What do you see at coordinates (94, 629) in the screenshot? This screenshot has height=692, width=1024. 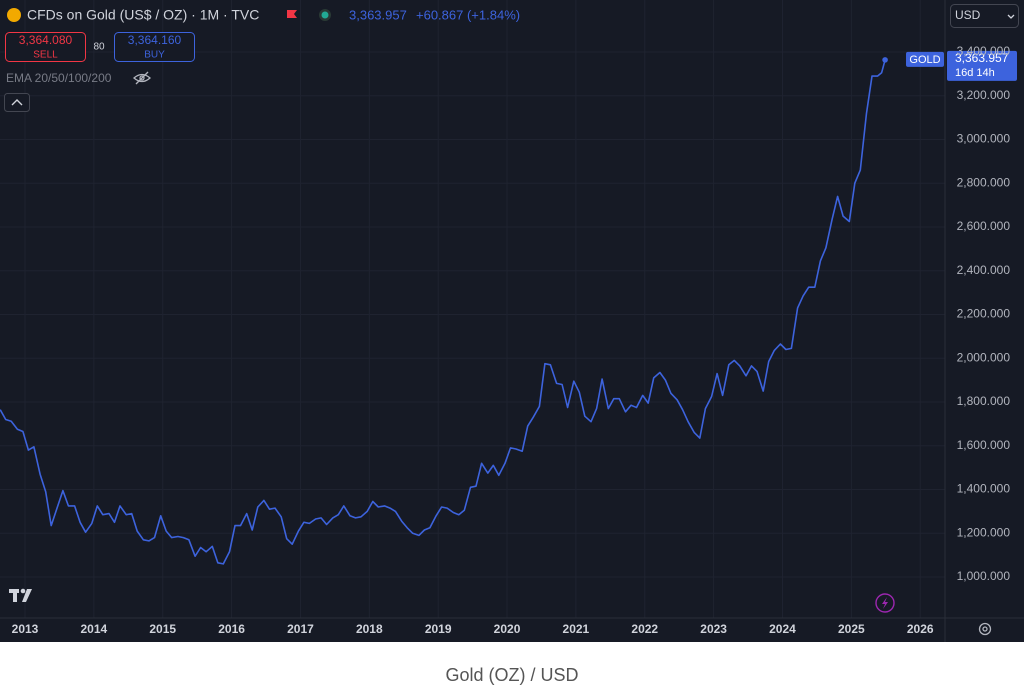 I see `x-tick-label: 2014` at bounding box center [94, 629].